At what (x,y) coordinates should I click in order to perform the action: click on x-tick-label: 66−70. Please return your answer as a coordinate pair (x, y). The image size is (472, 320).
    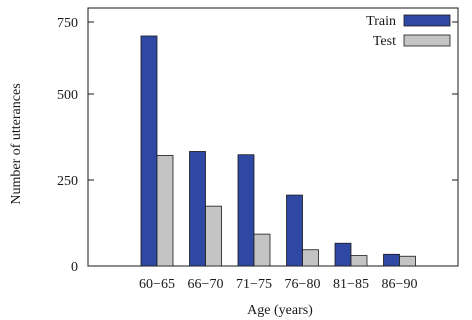
    Looking at the image, I should click on (206, 284).